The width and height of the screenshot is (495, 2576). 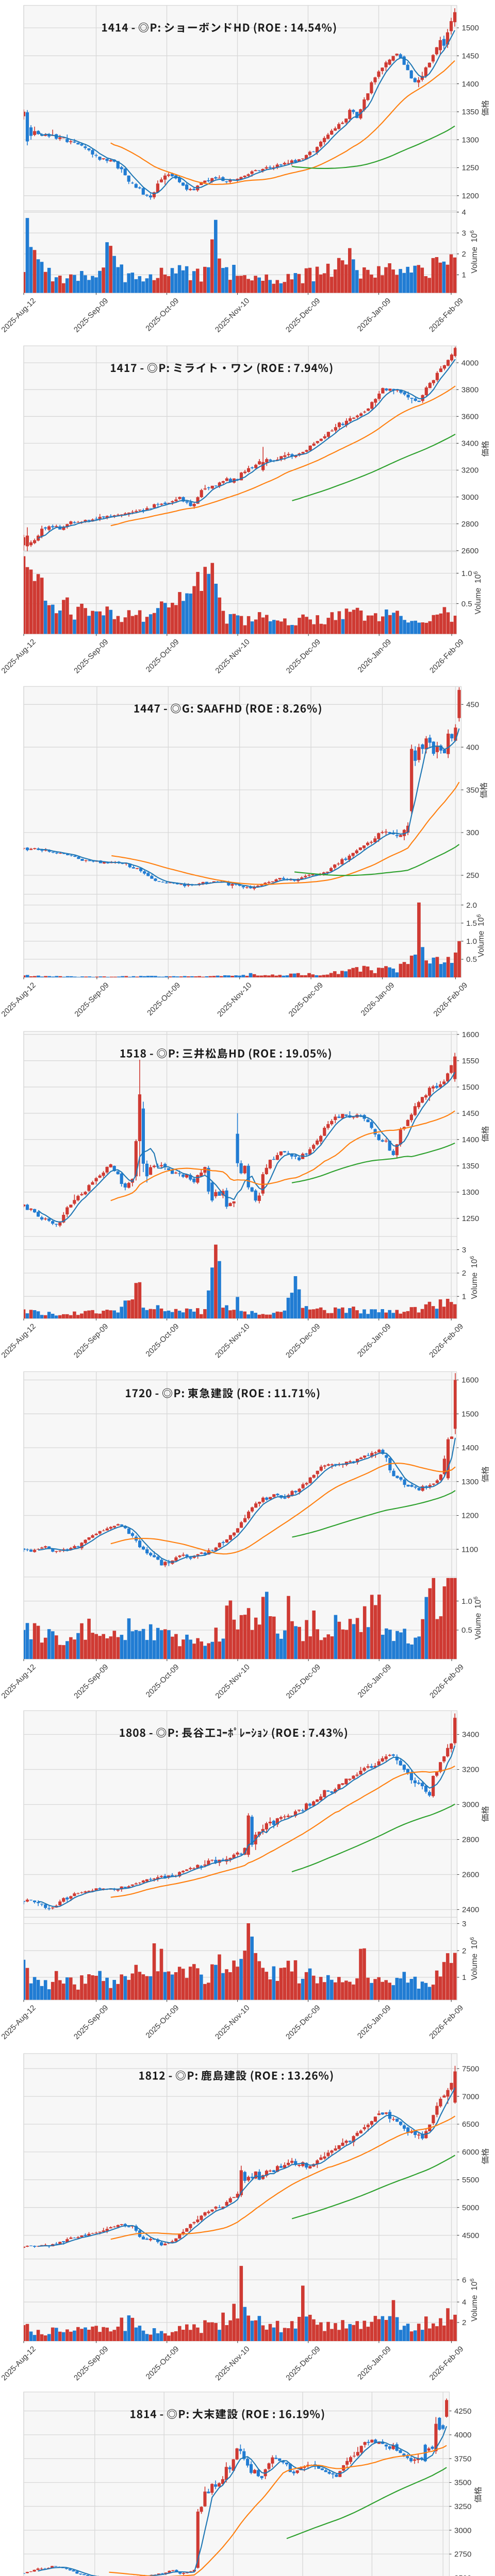 I want to click on svg-text: 1100, so click(x=470, y=1549).